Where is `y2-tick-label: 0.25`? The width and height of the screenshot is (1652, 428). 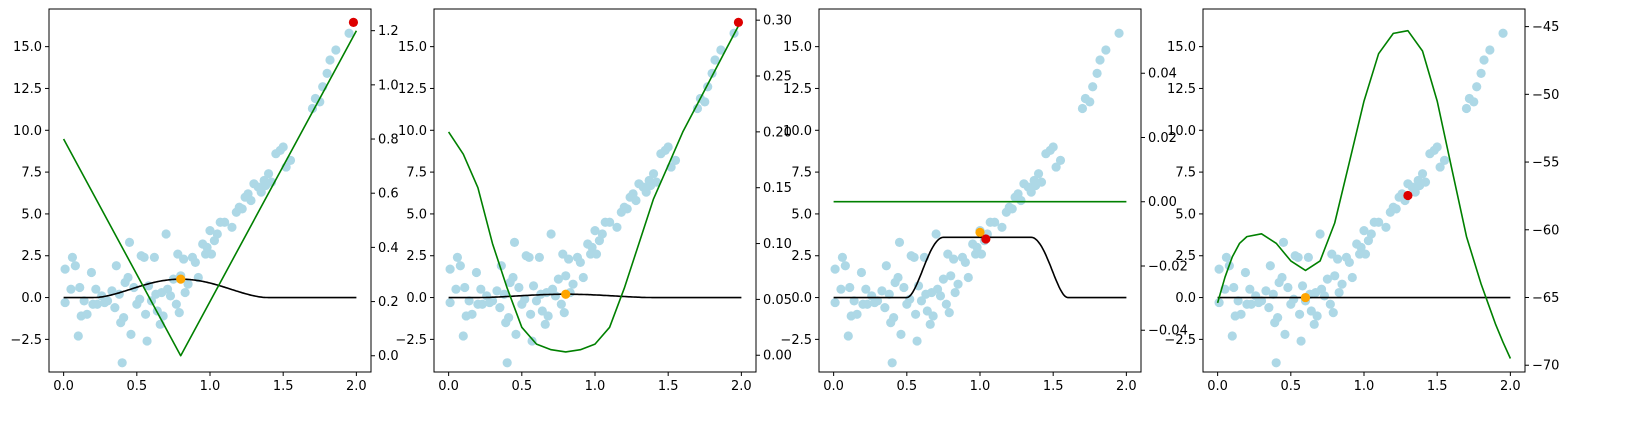
y2-tick-label: 0.25 is located at coordinates (777, 77).